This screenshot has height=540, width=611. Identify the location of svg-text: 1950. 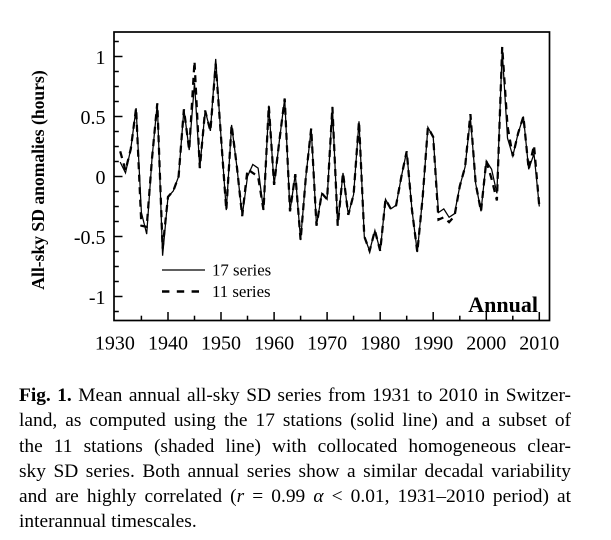
(221, 344).